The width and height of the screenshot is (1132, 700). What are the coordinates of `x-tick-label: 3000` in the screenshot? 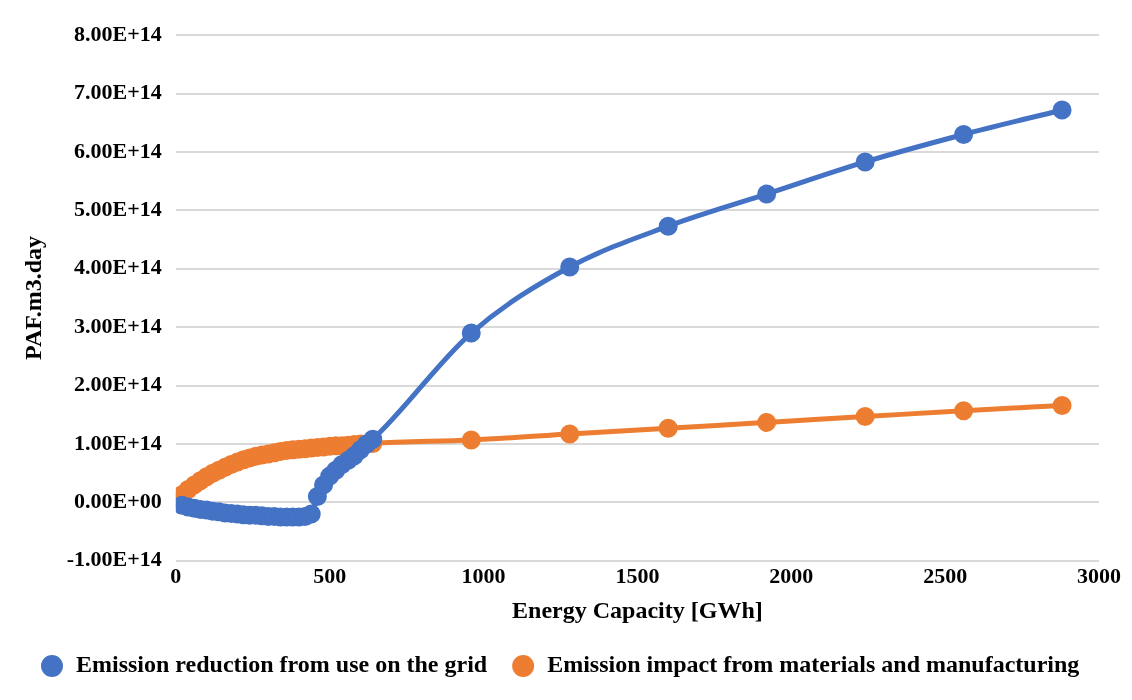 It's located at (1099, 575).